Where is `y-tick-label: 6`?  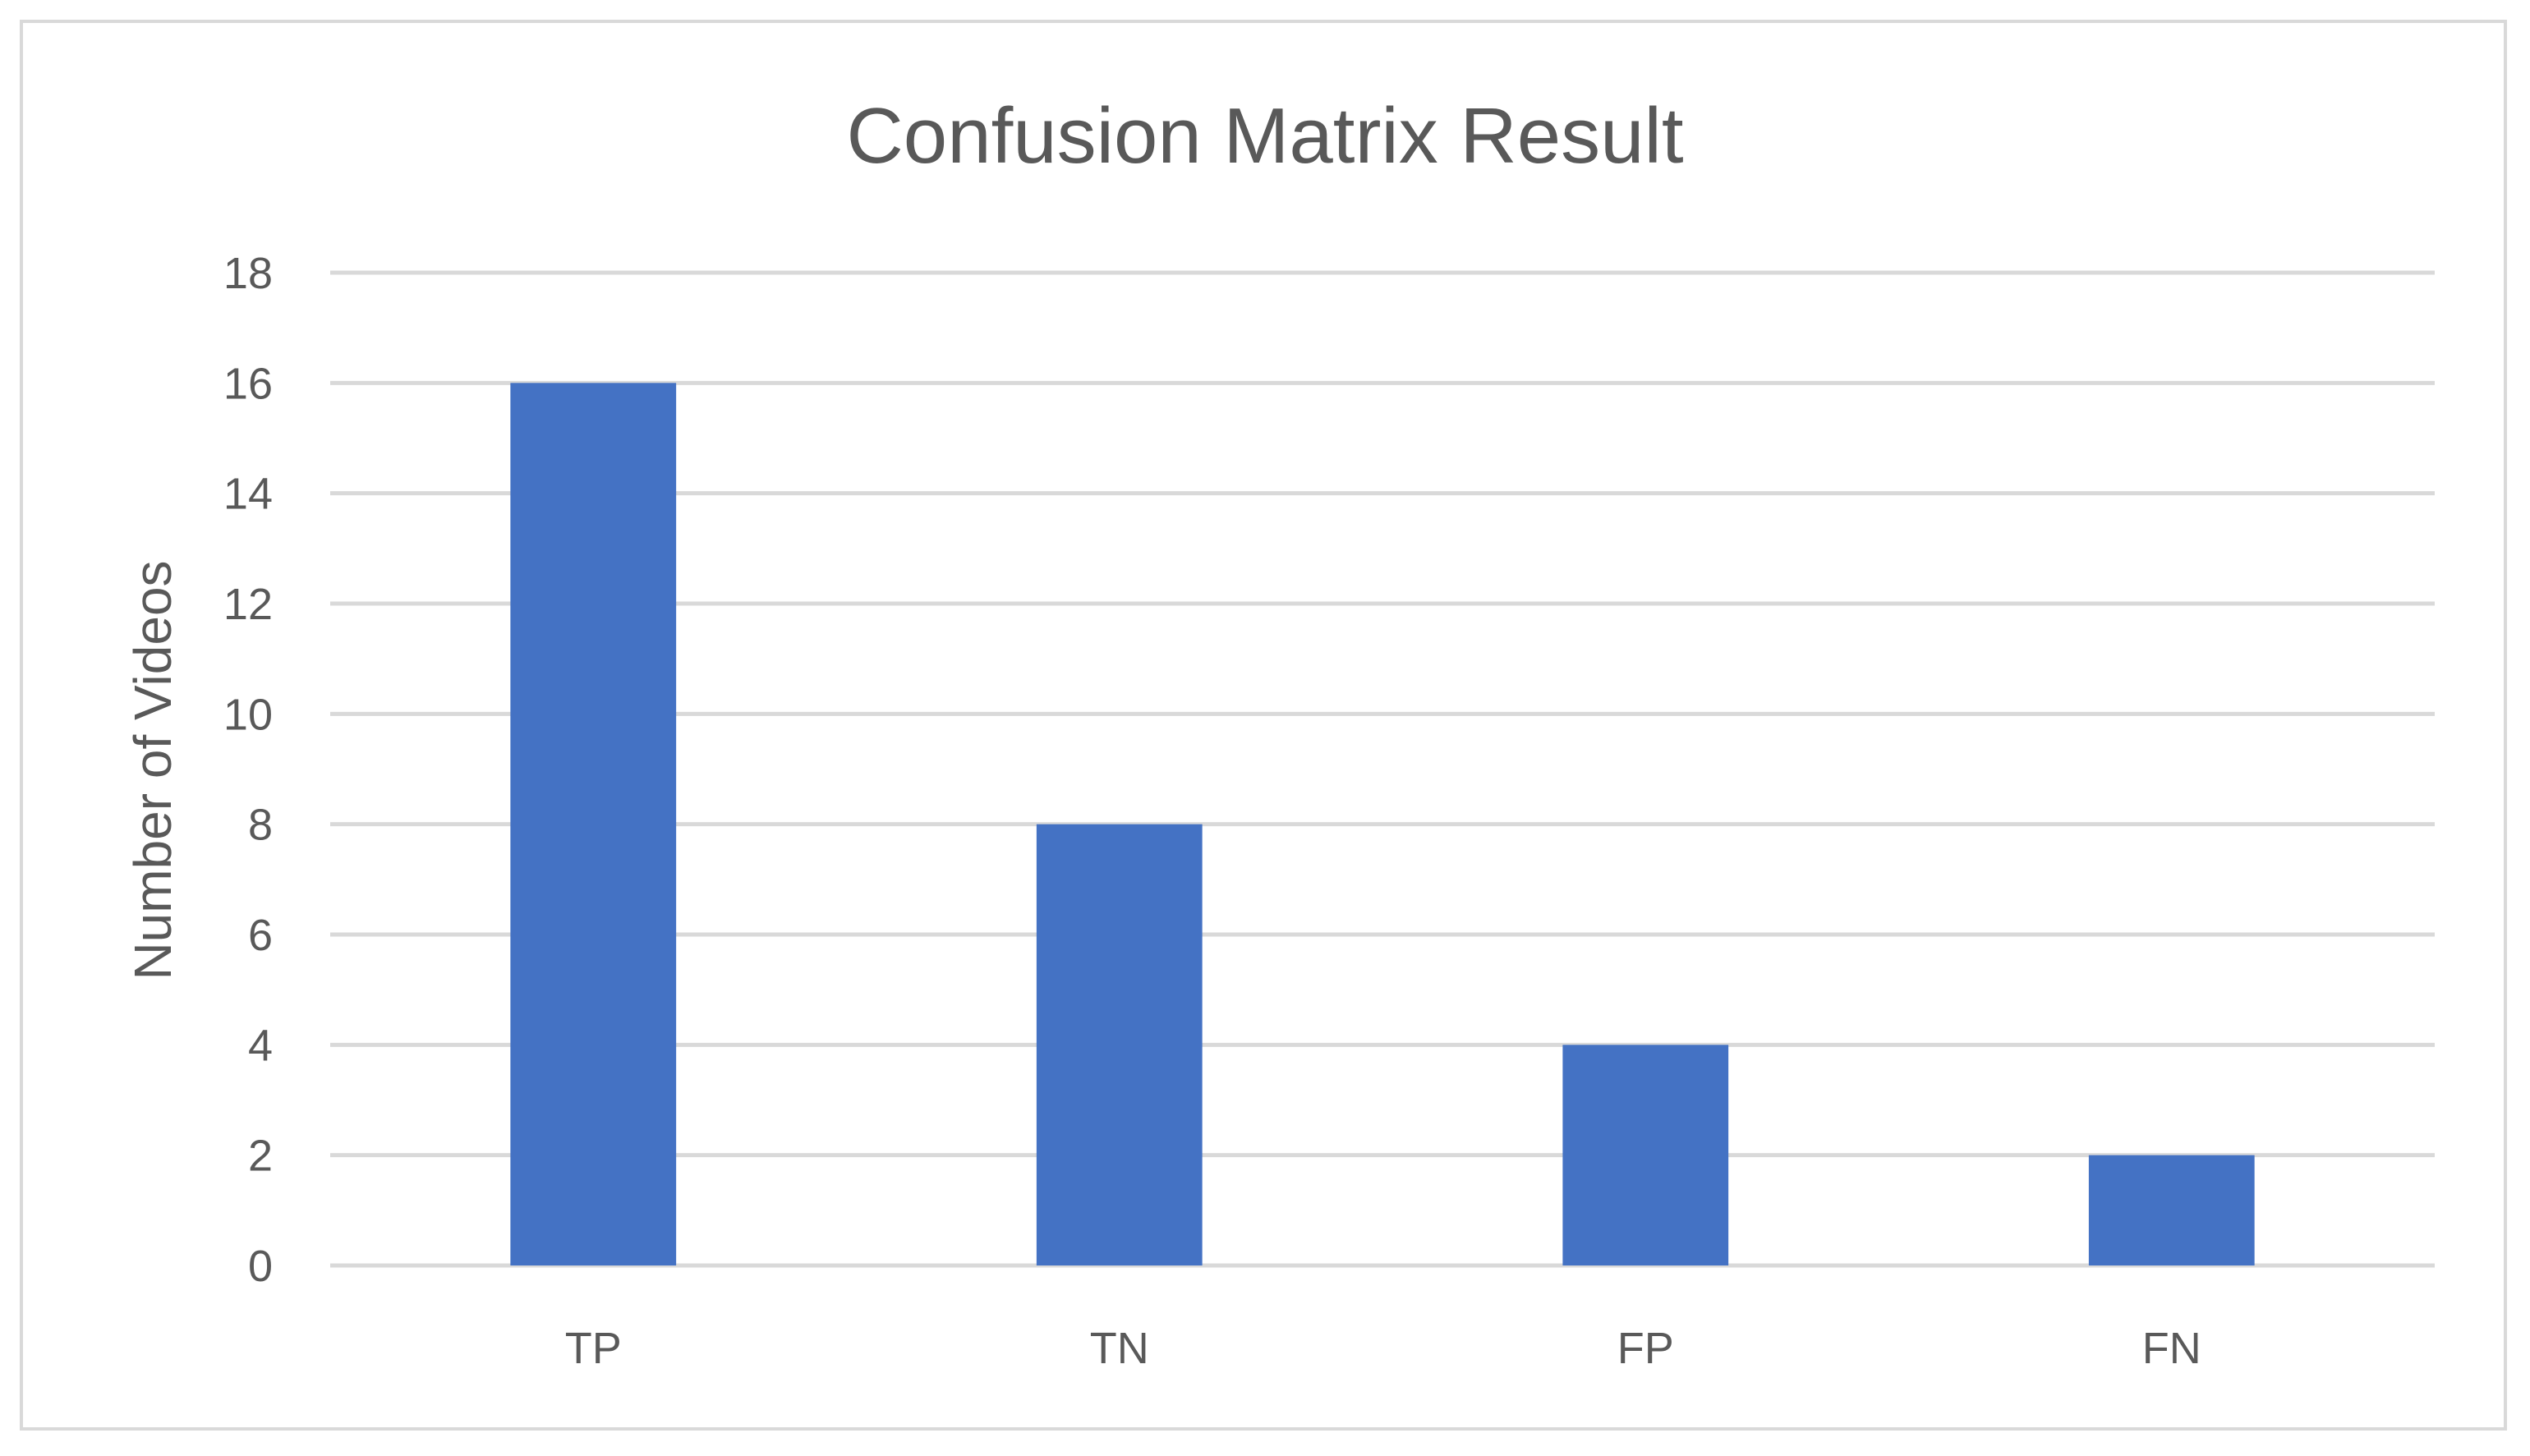
y-tick-label: 6 is located at coordinates (260, 935).